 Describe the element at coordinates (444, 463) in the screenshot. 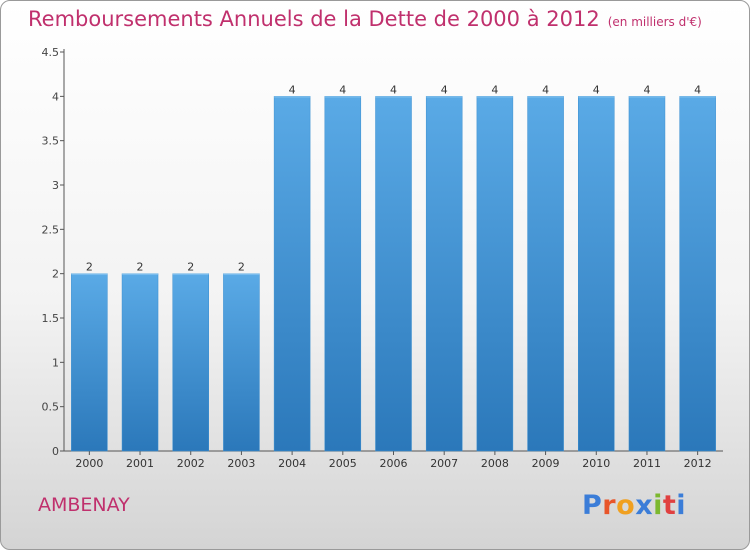

I see `x-tick-label-2007: 2007` at that location.